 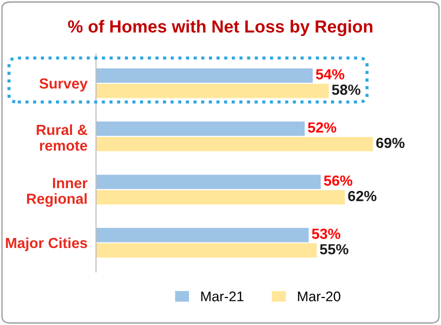 What do you see at coordinates (330, 74) in the screenshot?
I see `data-label: 54%` at bounding box center [330, 74].